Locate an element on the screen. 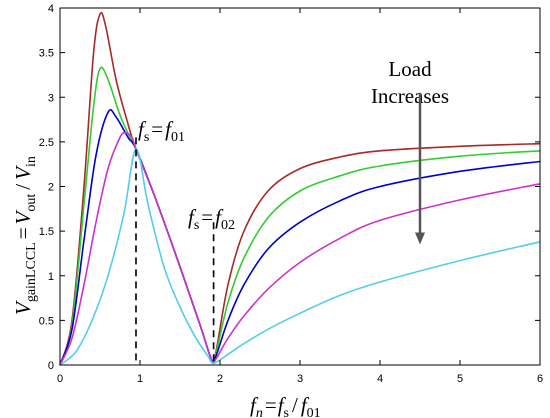 The width and height of the screenshot is (550, 418). y-tick-label: 0.5 is located at coordinates (46, 321).